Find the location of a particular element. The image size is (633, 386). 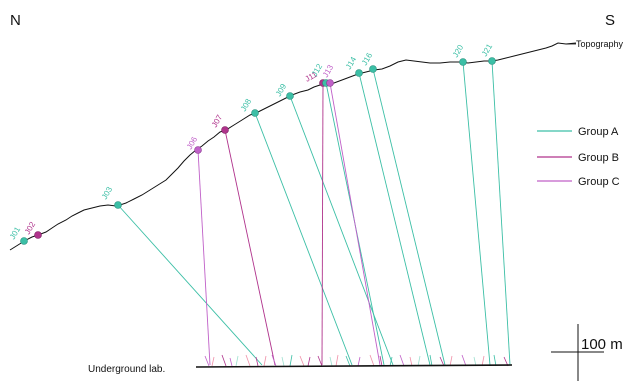

station-label-j20: J20 is located at coordinates (458, 51).